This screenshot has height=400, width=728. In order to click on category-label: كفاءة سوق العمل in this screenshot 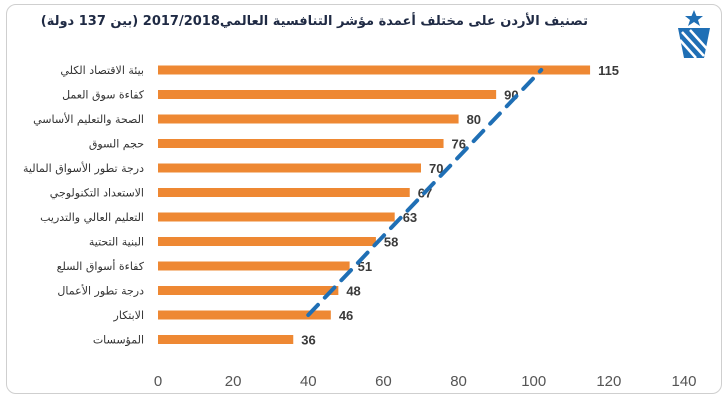, I will do `click(103, 95)`.